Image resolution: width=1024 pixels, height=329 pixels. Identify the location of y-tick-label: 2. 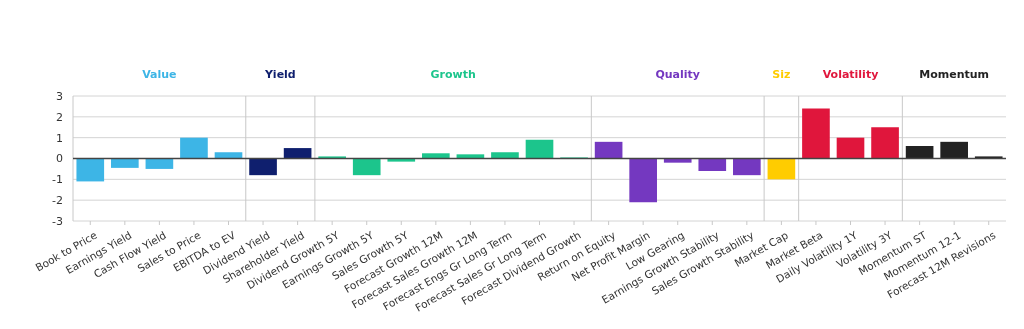
(59, 117).